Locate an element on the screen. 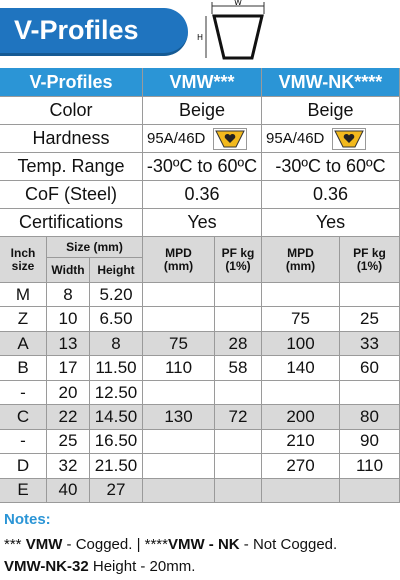 The height and width of the screenshot is (580, 400). data-cell: Z is located at coordinates (23, 319).